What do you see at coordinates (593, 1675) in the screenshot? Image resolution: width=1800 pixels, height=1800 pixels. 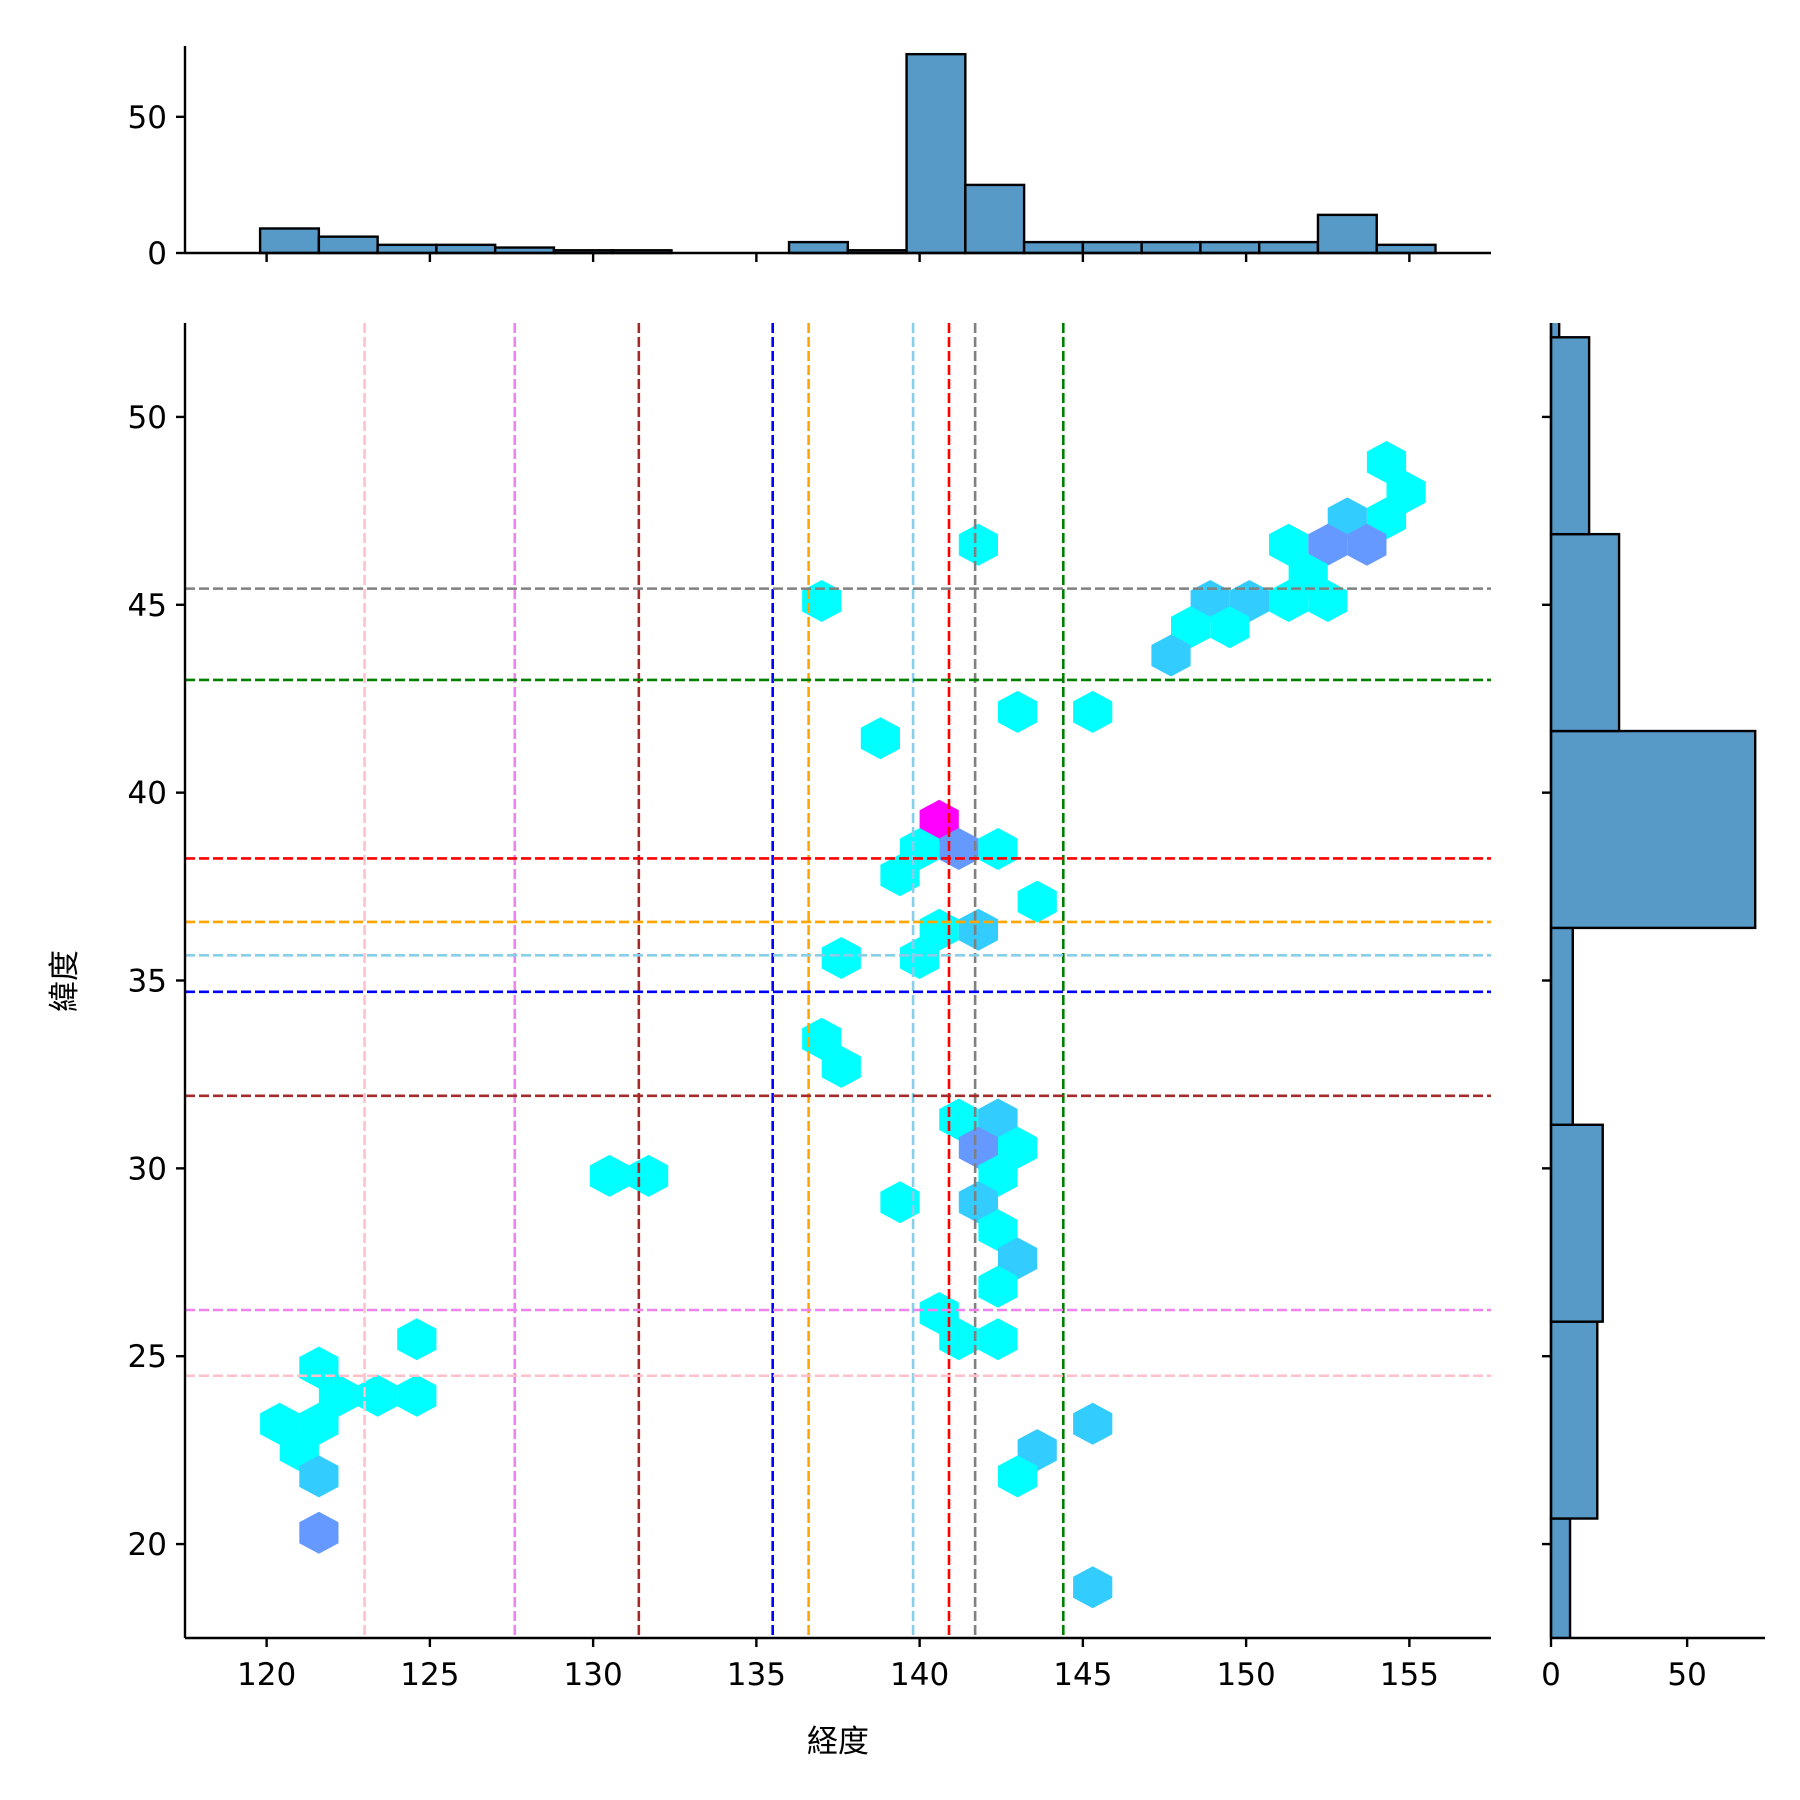 I see `x-tick-label: 130` at bounding box center [593, 1675].